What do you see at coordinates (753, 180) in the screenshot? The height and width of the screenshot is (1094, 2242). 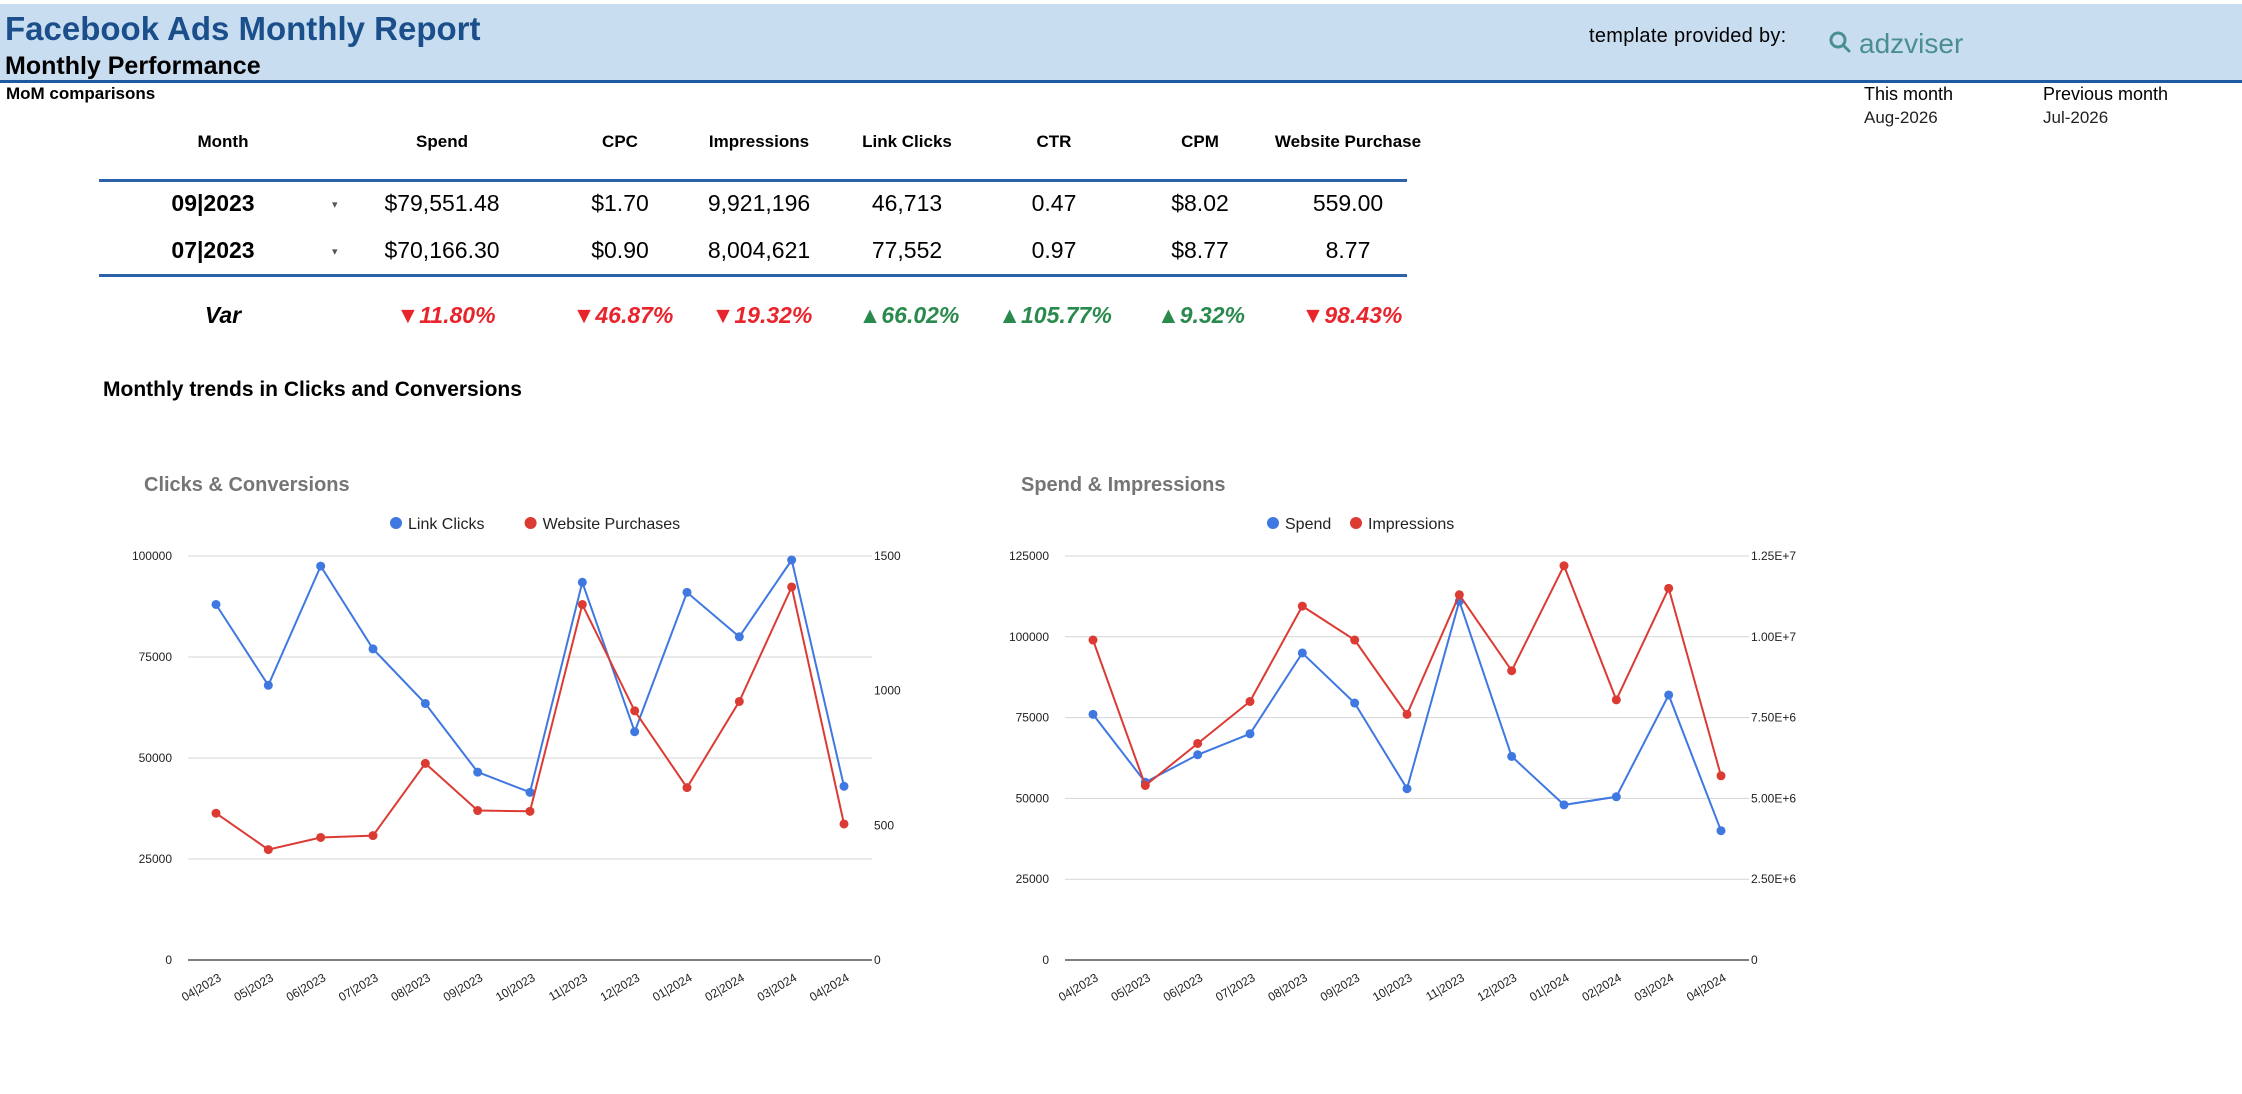 I see `table-top-rule` at bounding box center [753, 180].